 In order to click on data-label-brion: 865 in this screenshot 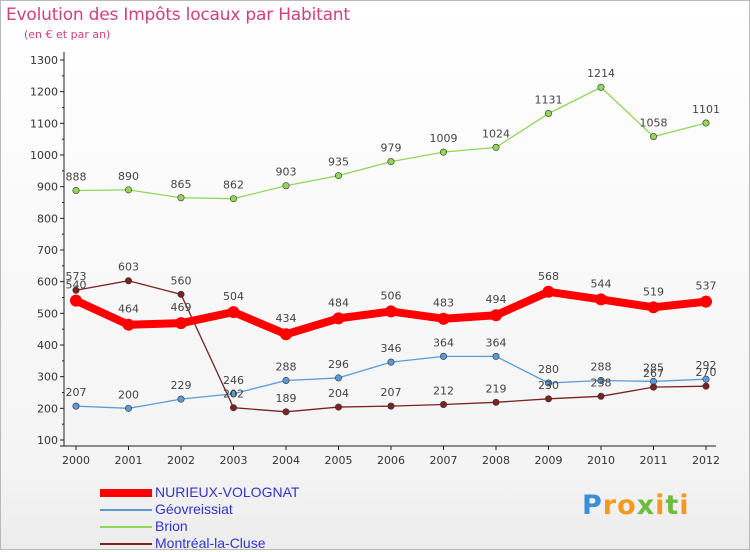, I will do `click(181, 184)`.